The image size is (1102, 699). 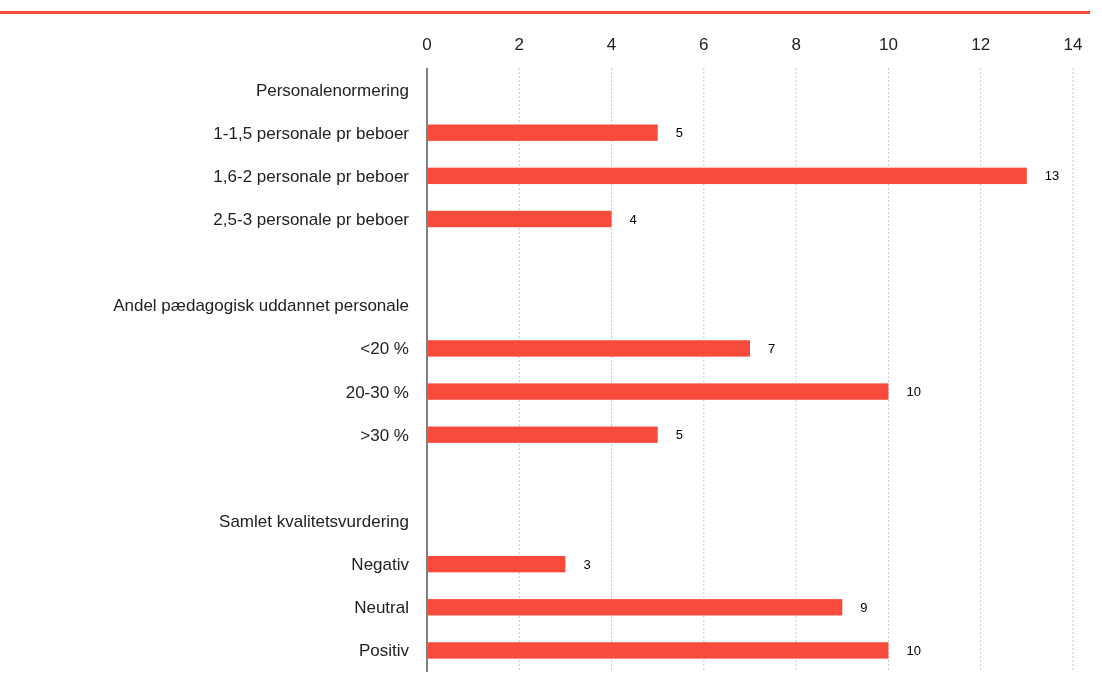 What do you see at coordinates (772, 348) in the screenshot?
I see `data-label: 7` at bounding box center [772, 348].